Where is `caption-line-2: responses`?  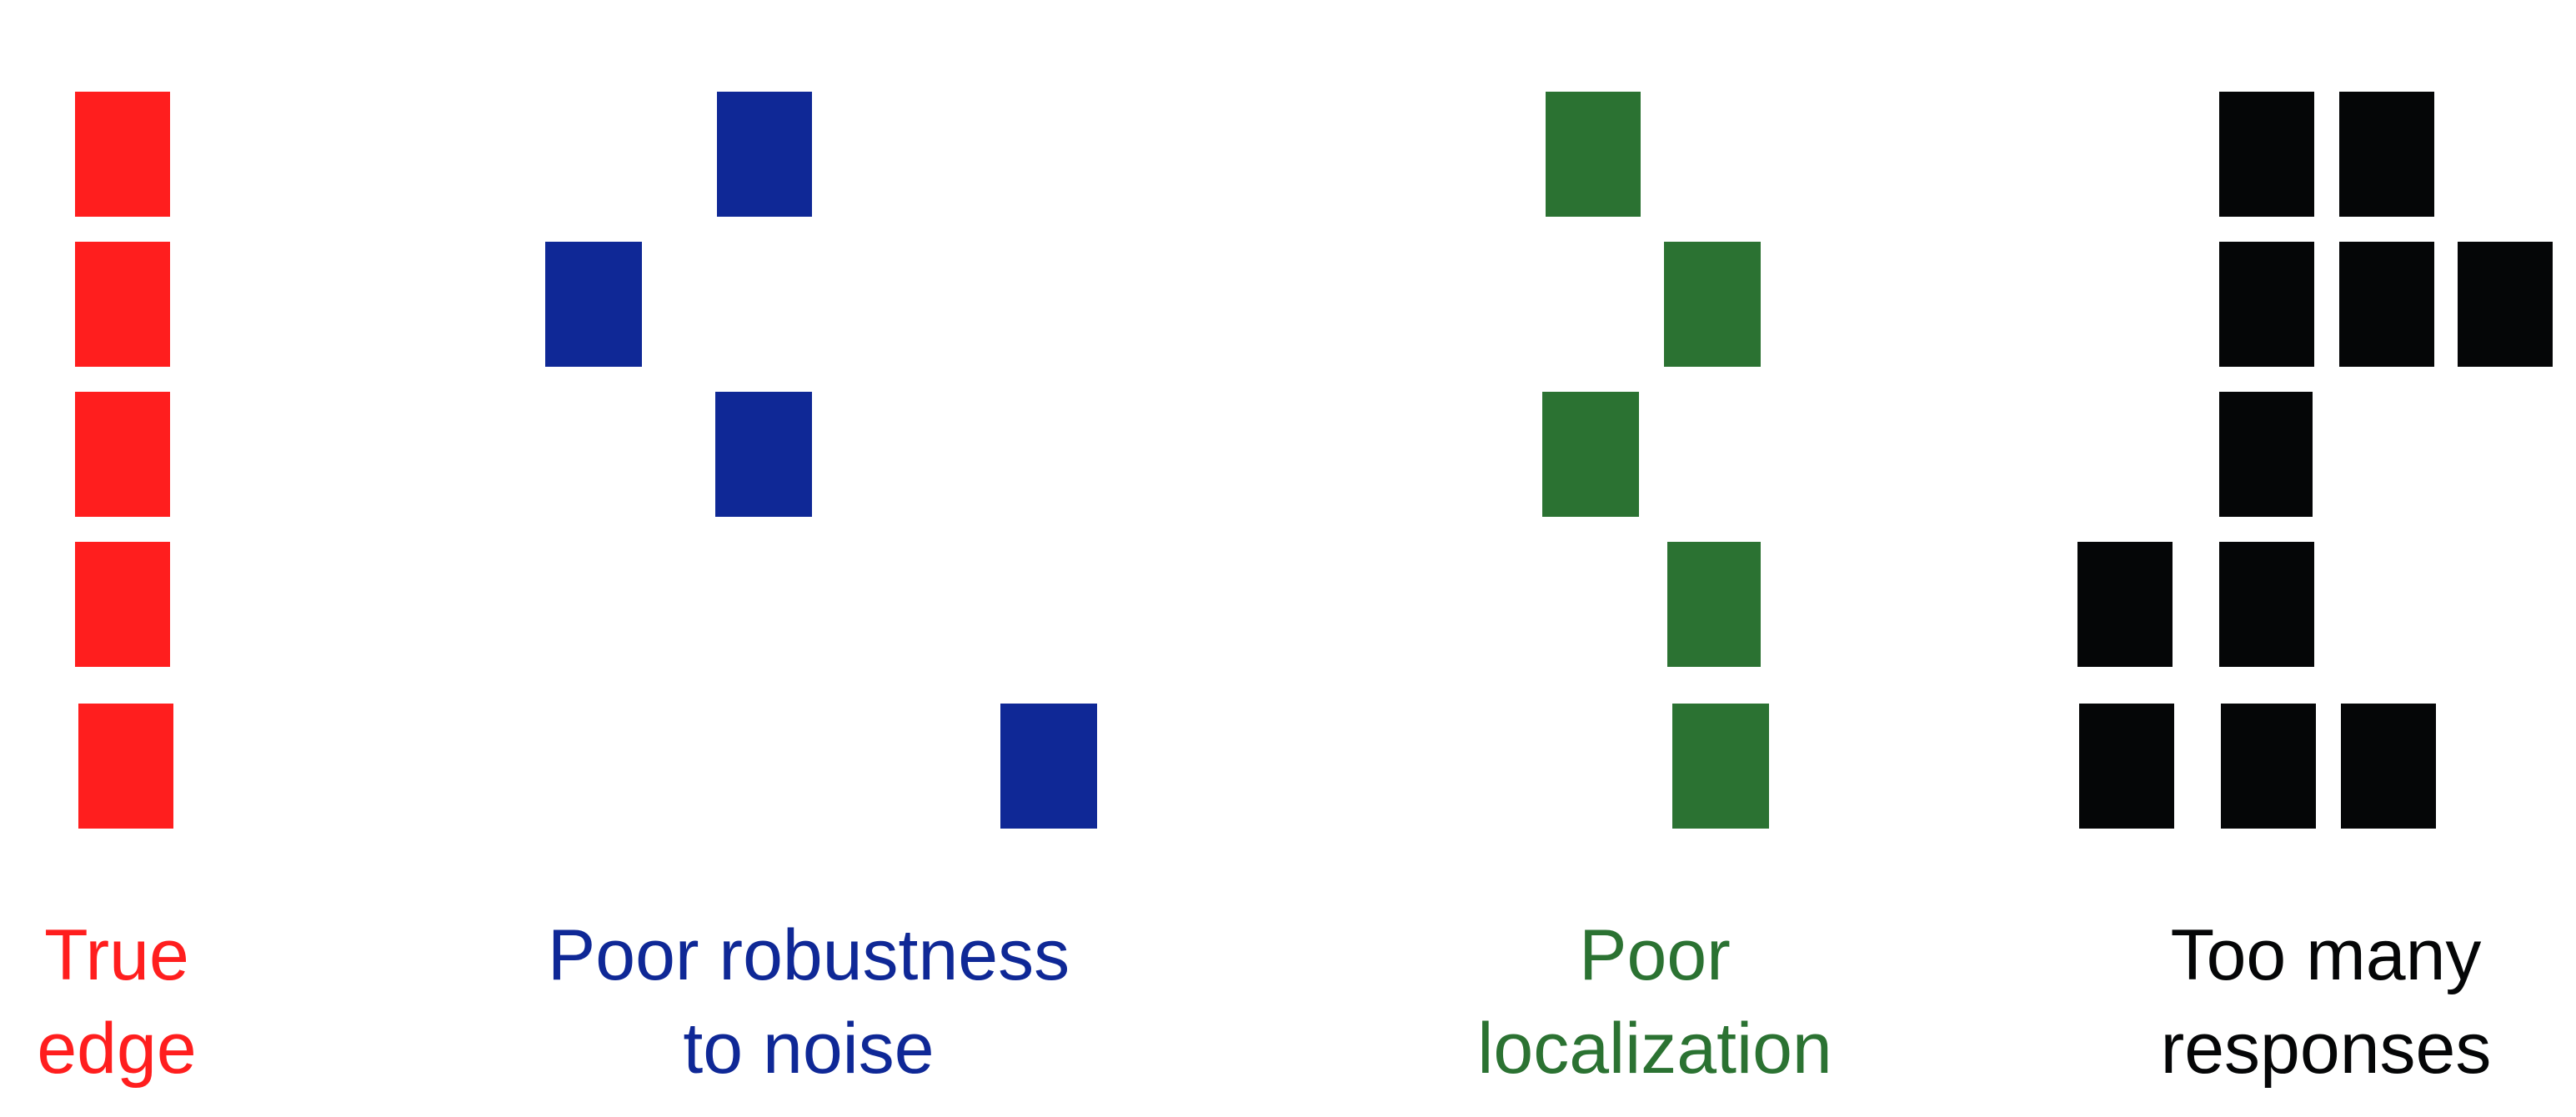
caption-line-2: responses is located at coordinates (2326, 1049).